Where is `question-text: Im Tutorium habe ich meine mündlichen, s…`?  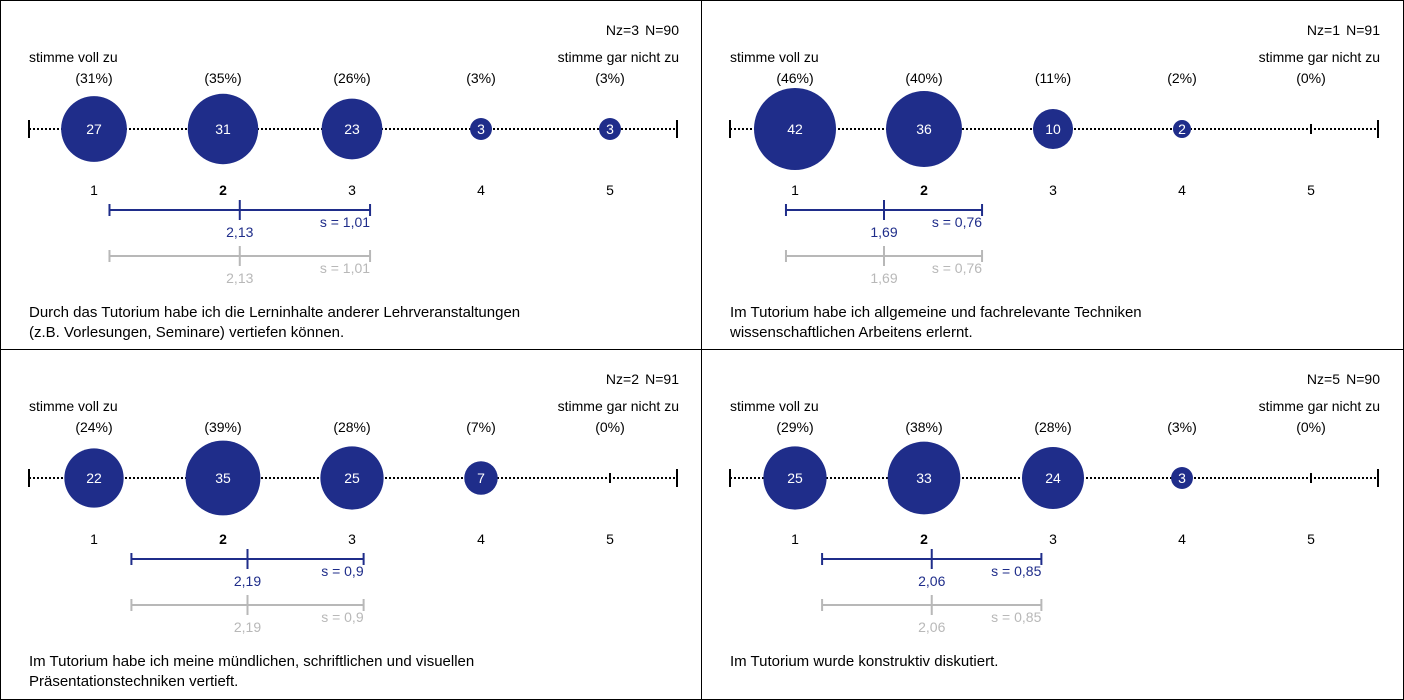
question-text: Im Tutorium habe ich meine mündlichen, s… is located at coordinates (349, 672).